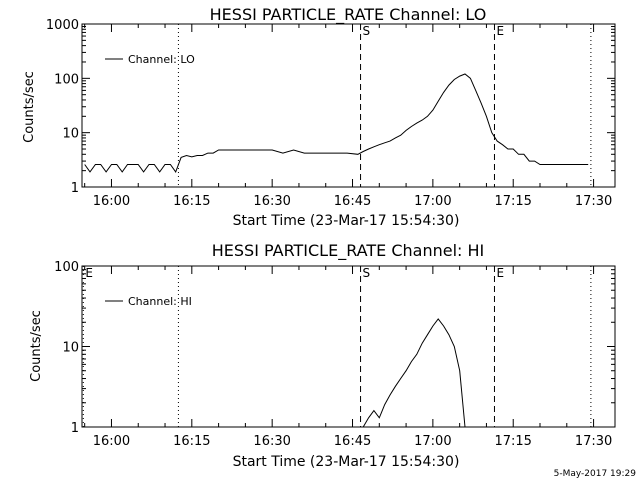  Describe the element at coordinates (161, 59) in the screenshot. I see `legend-label: Channel: LO` at that location.